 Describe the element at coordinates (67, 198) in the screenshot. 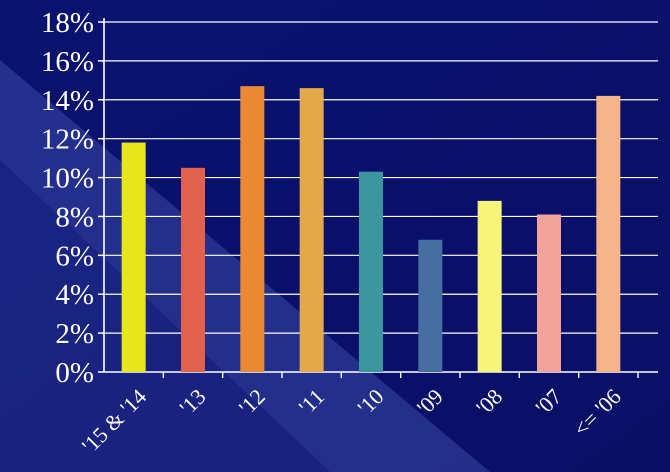

I see `y-tick-labels: 0% 2% 4% 6% 8% 10% 12% 14% 16% 18%` at that location.